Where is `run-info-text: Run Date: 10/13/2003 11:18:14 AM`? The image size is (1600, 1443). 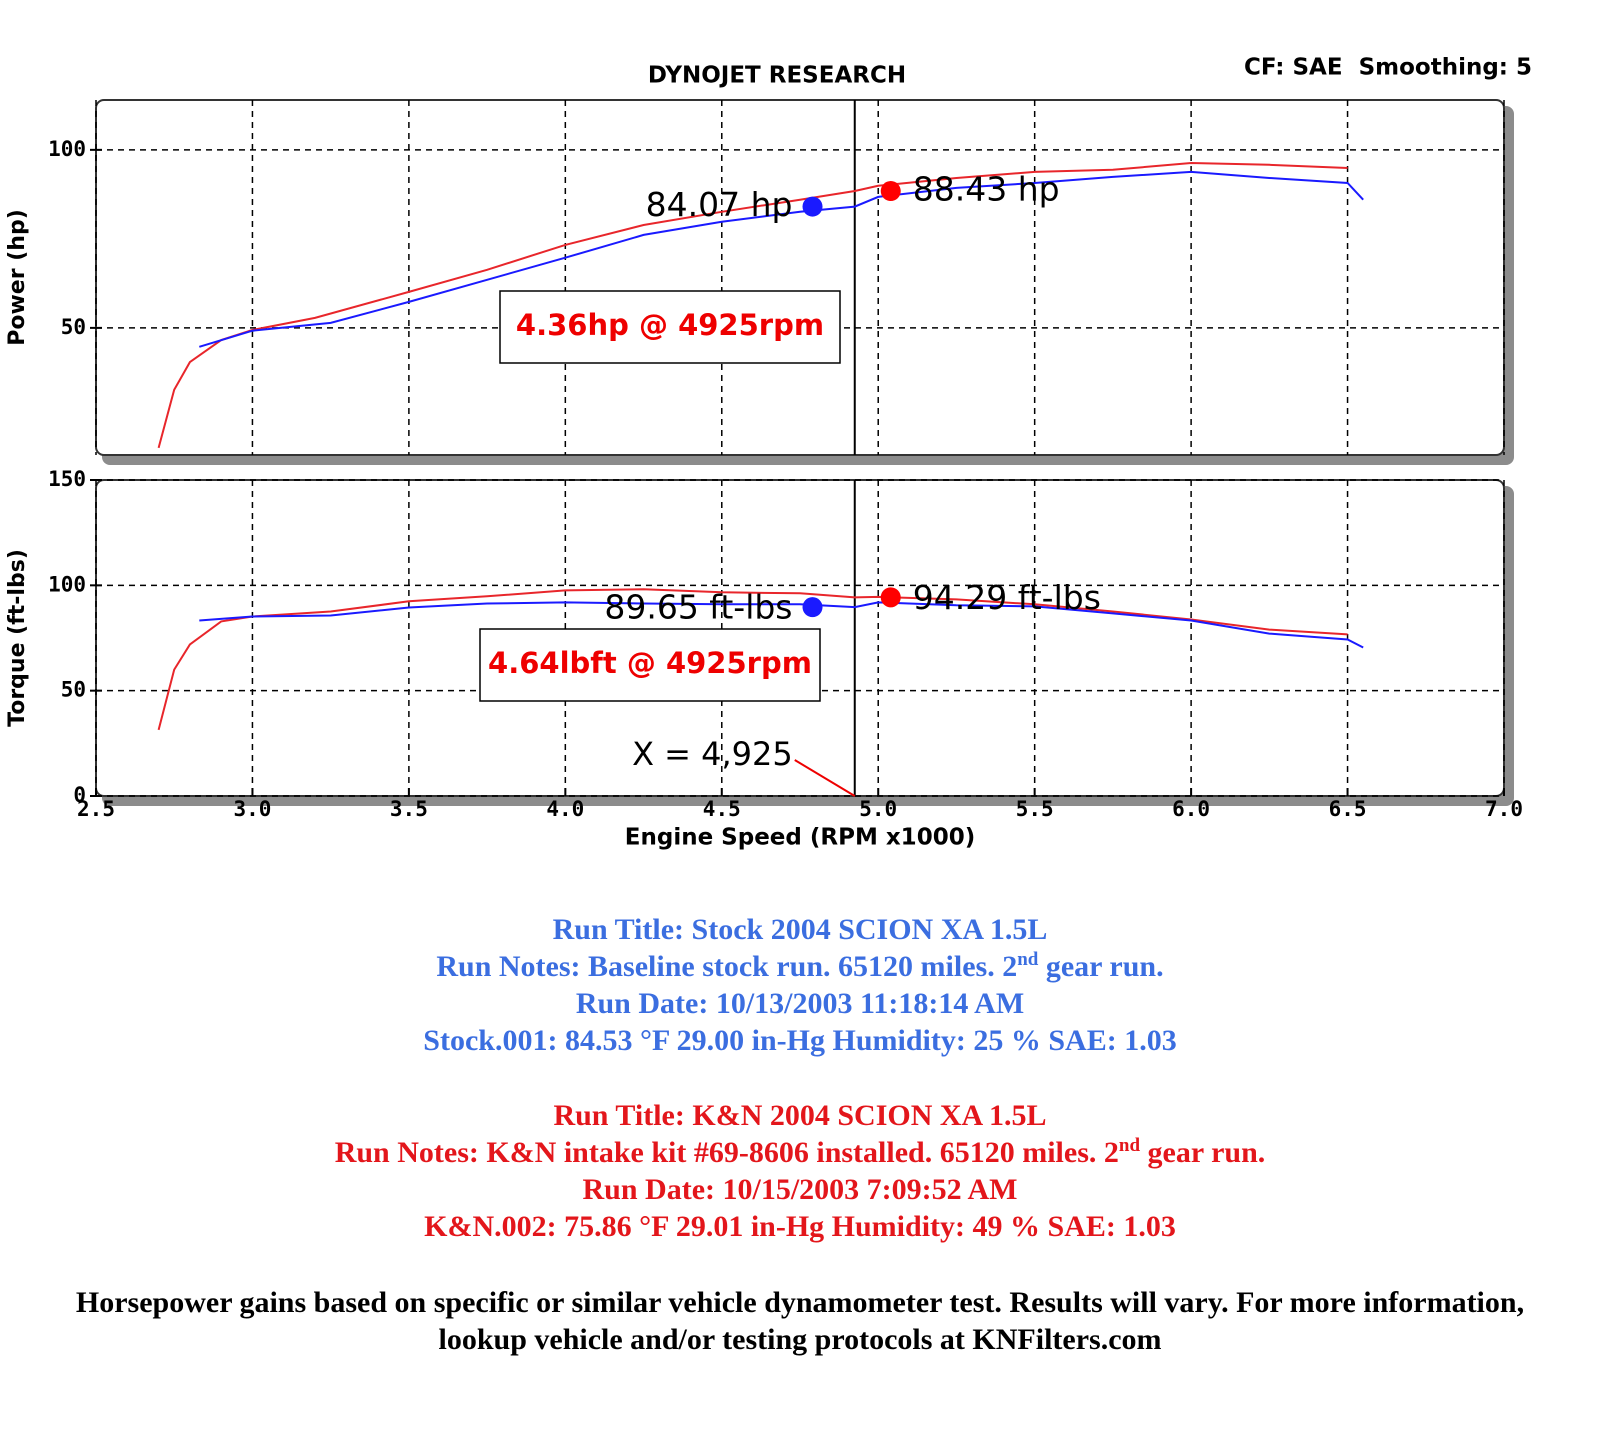 run-info-text: Run Date: 10/13/2003 11:18:14 AM is located at coordinates (800, 1003).